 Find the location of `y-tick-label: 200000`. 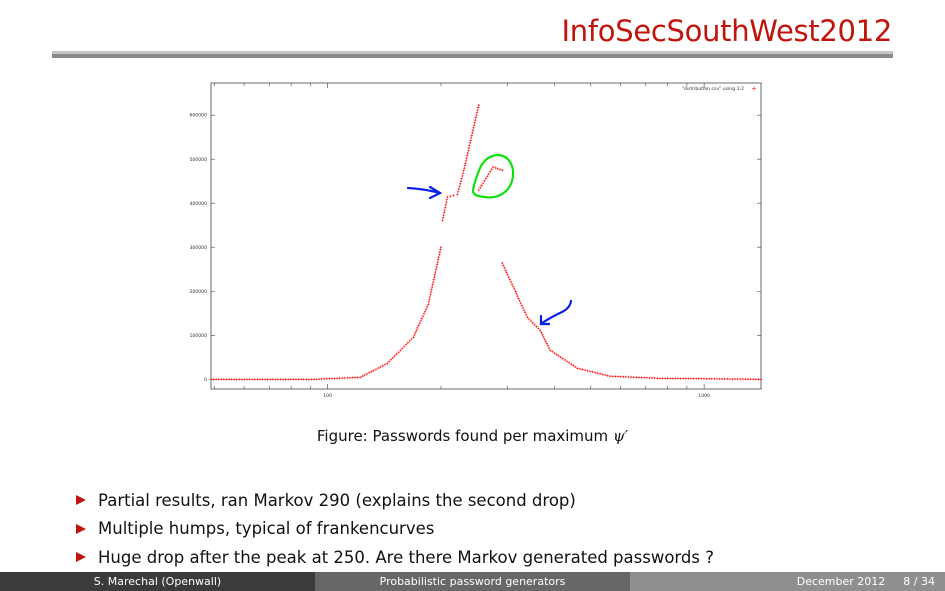

y-tick-label: 200000 is located at coordinates (198, 292).